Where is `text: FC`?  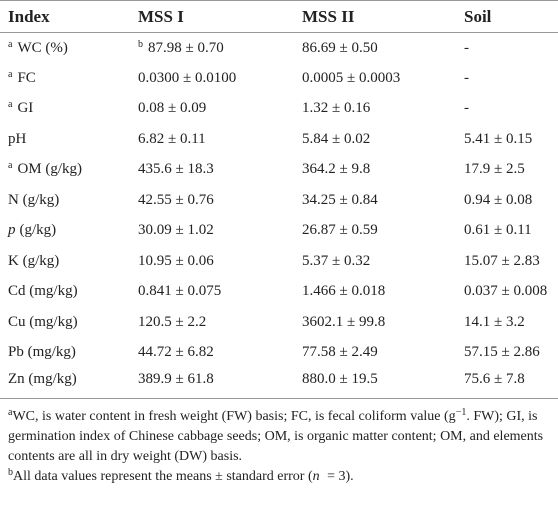
text: FC is located at coordinates (26, 77).